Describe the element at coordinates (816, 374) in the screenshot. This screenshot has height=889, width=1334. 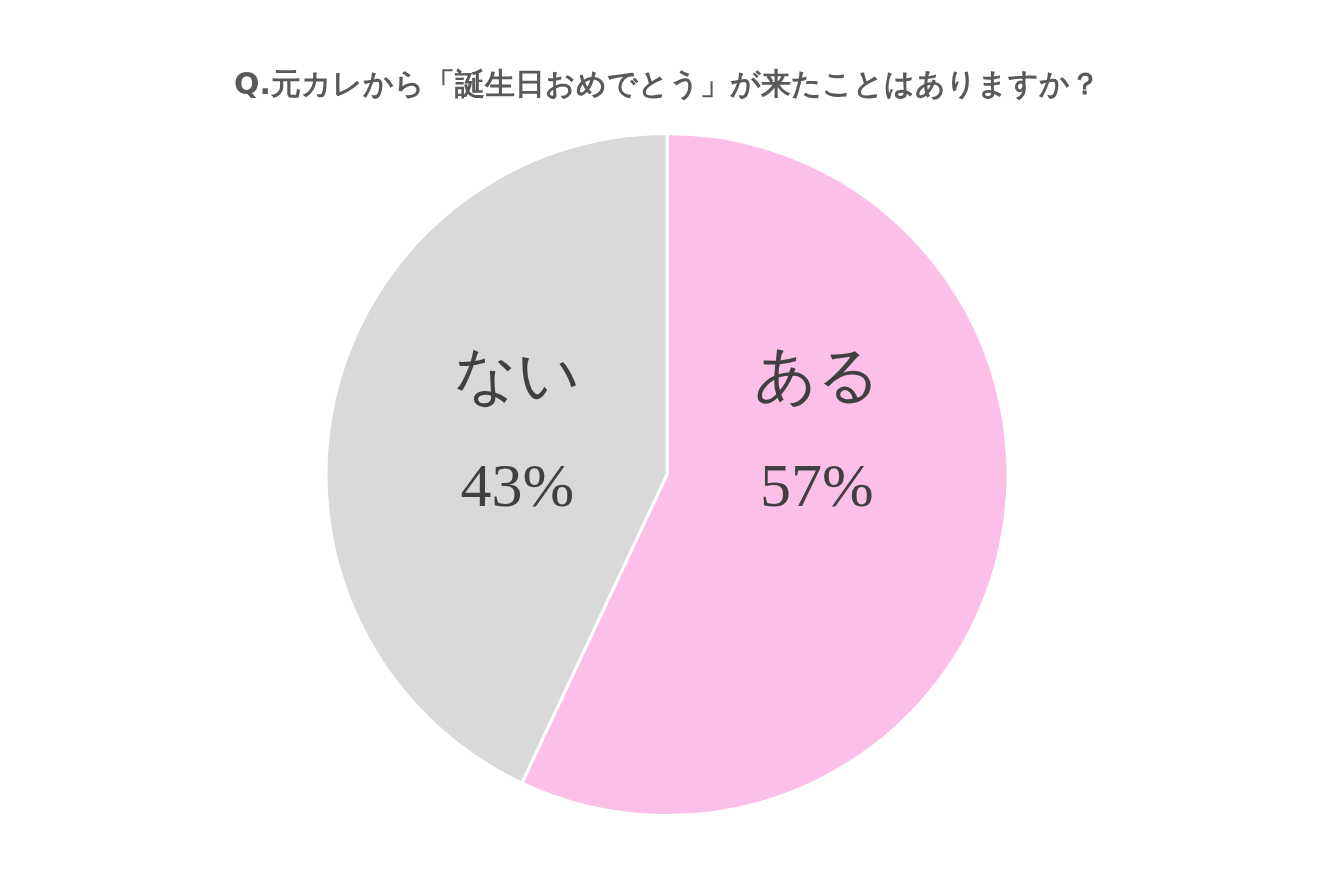
I see `slice-label: ある` at that location.